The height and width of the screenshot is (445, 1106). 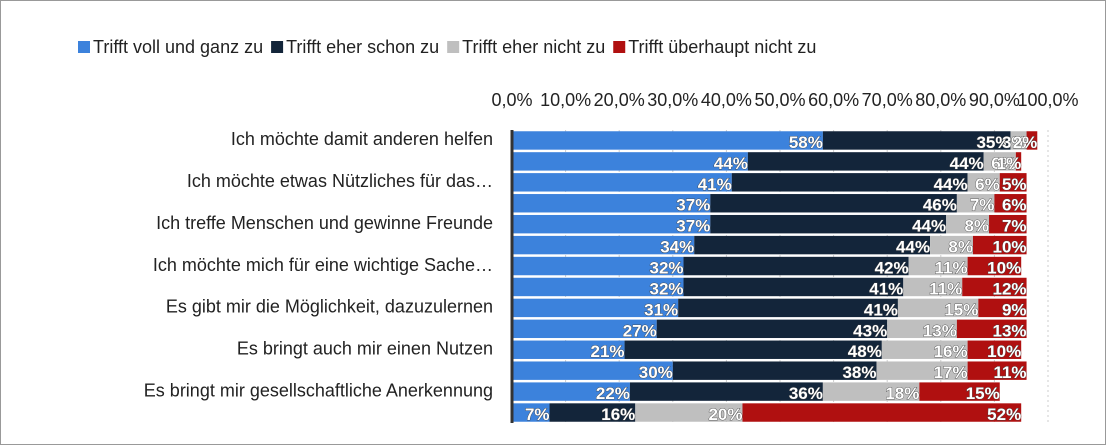 What do you see at coordinates (1004, 414) in the screenshot?
I see `value-label: 52%` at bounding box center [1004, 414].